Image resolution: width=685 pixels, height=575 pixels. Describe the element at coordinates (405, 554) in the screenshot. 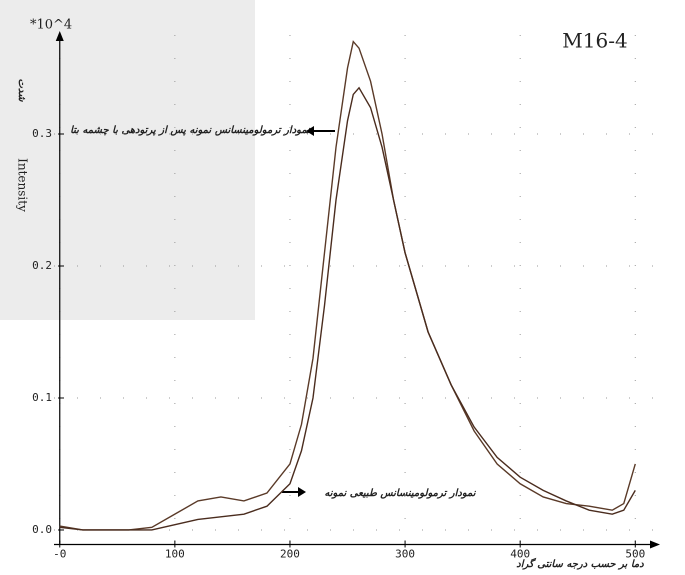

I see `x-tick-label: 300` at that location.